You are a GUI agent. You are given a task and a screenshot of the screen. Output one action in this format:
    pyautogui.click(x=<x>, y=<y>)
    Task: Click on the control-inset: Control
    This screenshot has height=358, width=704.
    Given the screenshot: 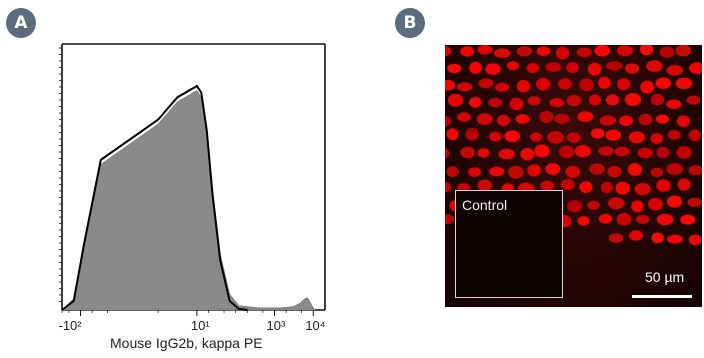 What is the action you would take?
    pyautogui.click(x=509, y=244)
    